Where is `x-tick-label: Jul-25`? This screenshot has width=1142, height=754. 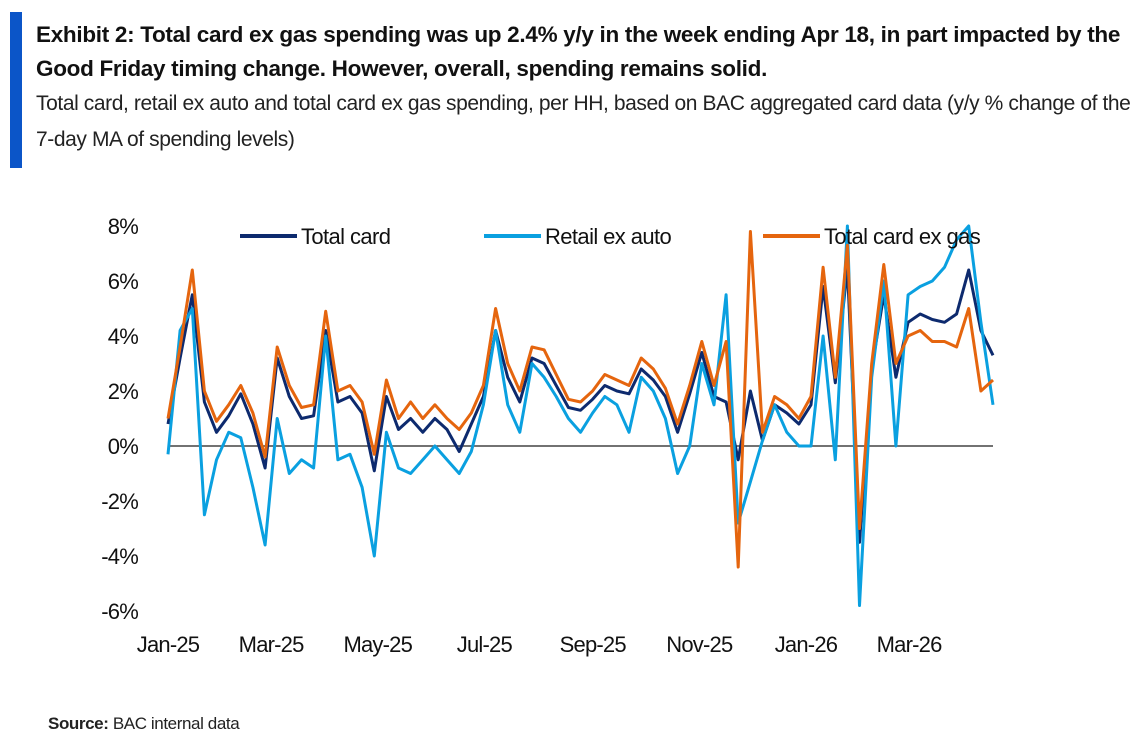 x-tick-label: Jul-25 is located at coordinates (485, 644).